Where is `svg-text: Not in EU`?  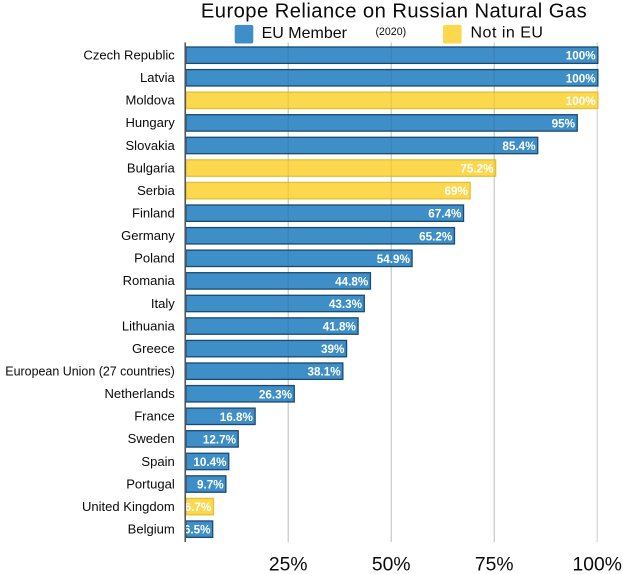
svg-text: Not in EU is located at coordinates (507, 33).